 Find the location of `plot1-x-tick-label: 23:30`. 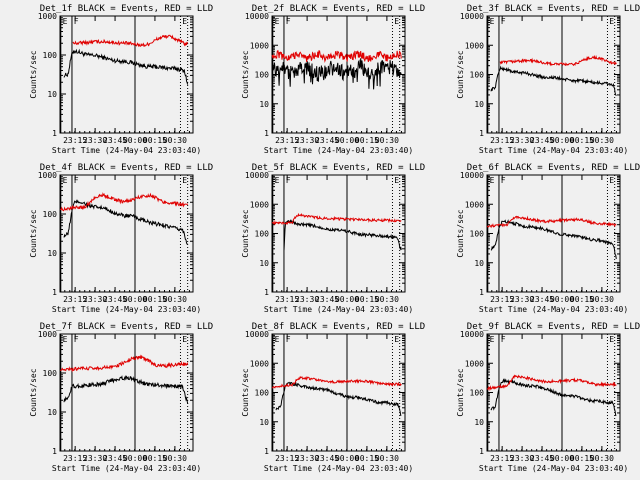

plot1-x-tick-label: 23:30 is located at coordinates (95, 140).